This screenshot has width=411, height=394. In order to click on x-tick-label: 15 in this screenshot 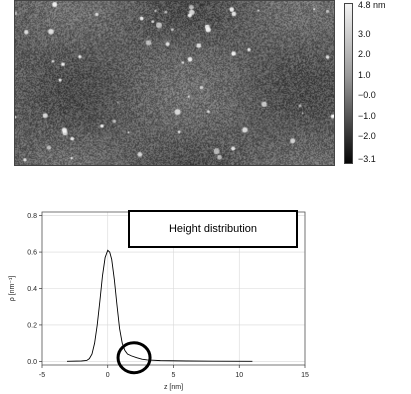, I will do `click(305, 375)`.